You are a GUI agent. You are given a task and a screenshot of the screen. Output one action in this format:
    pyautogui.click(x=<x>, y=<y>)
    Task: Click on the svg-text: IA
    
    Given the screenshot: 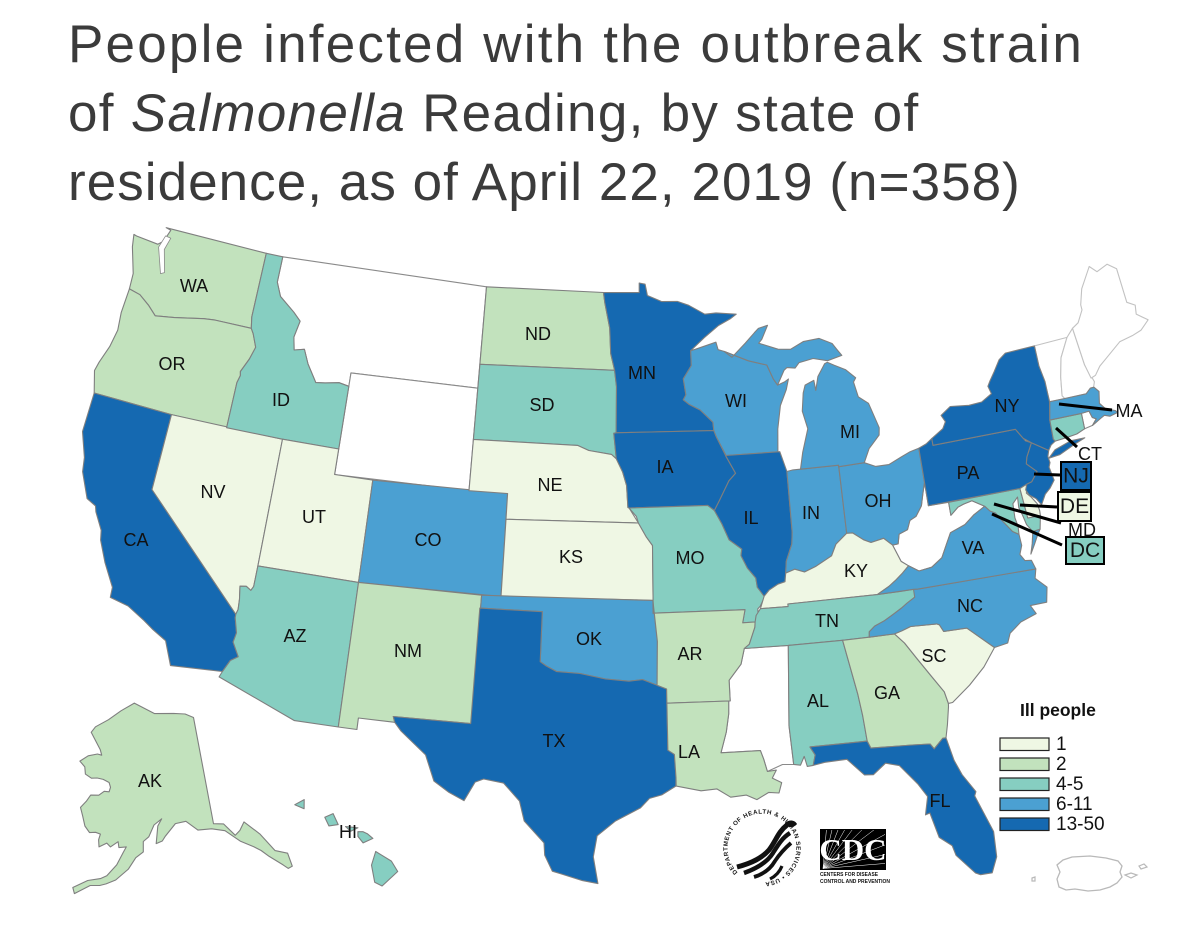 What is the action you would take?
    pyautogui.click(x=664, y=467)
    